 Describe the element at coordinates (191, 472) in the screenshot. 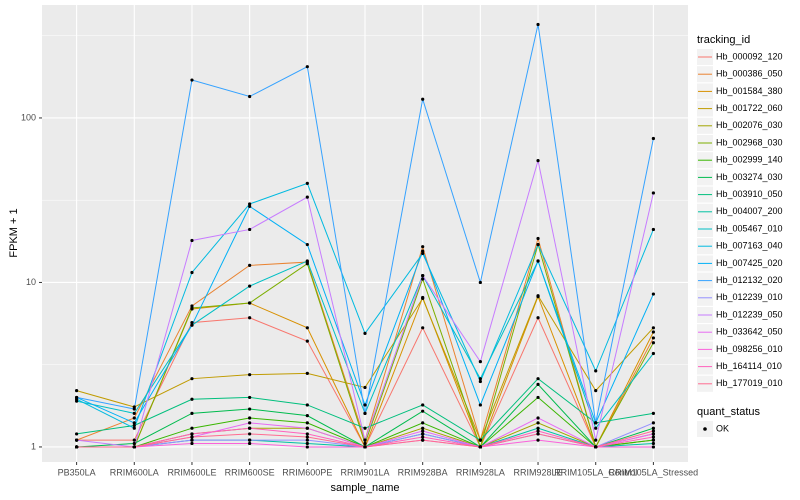

I see `x-tick-label: RRIM600LE` at that location.